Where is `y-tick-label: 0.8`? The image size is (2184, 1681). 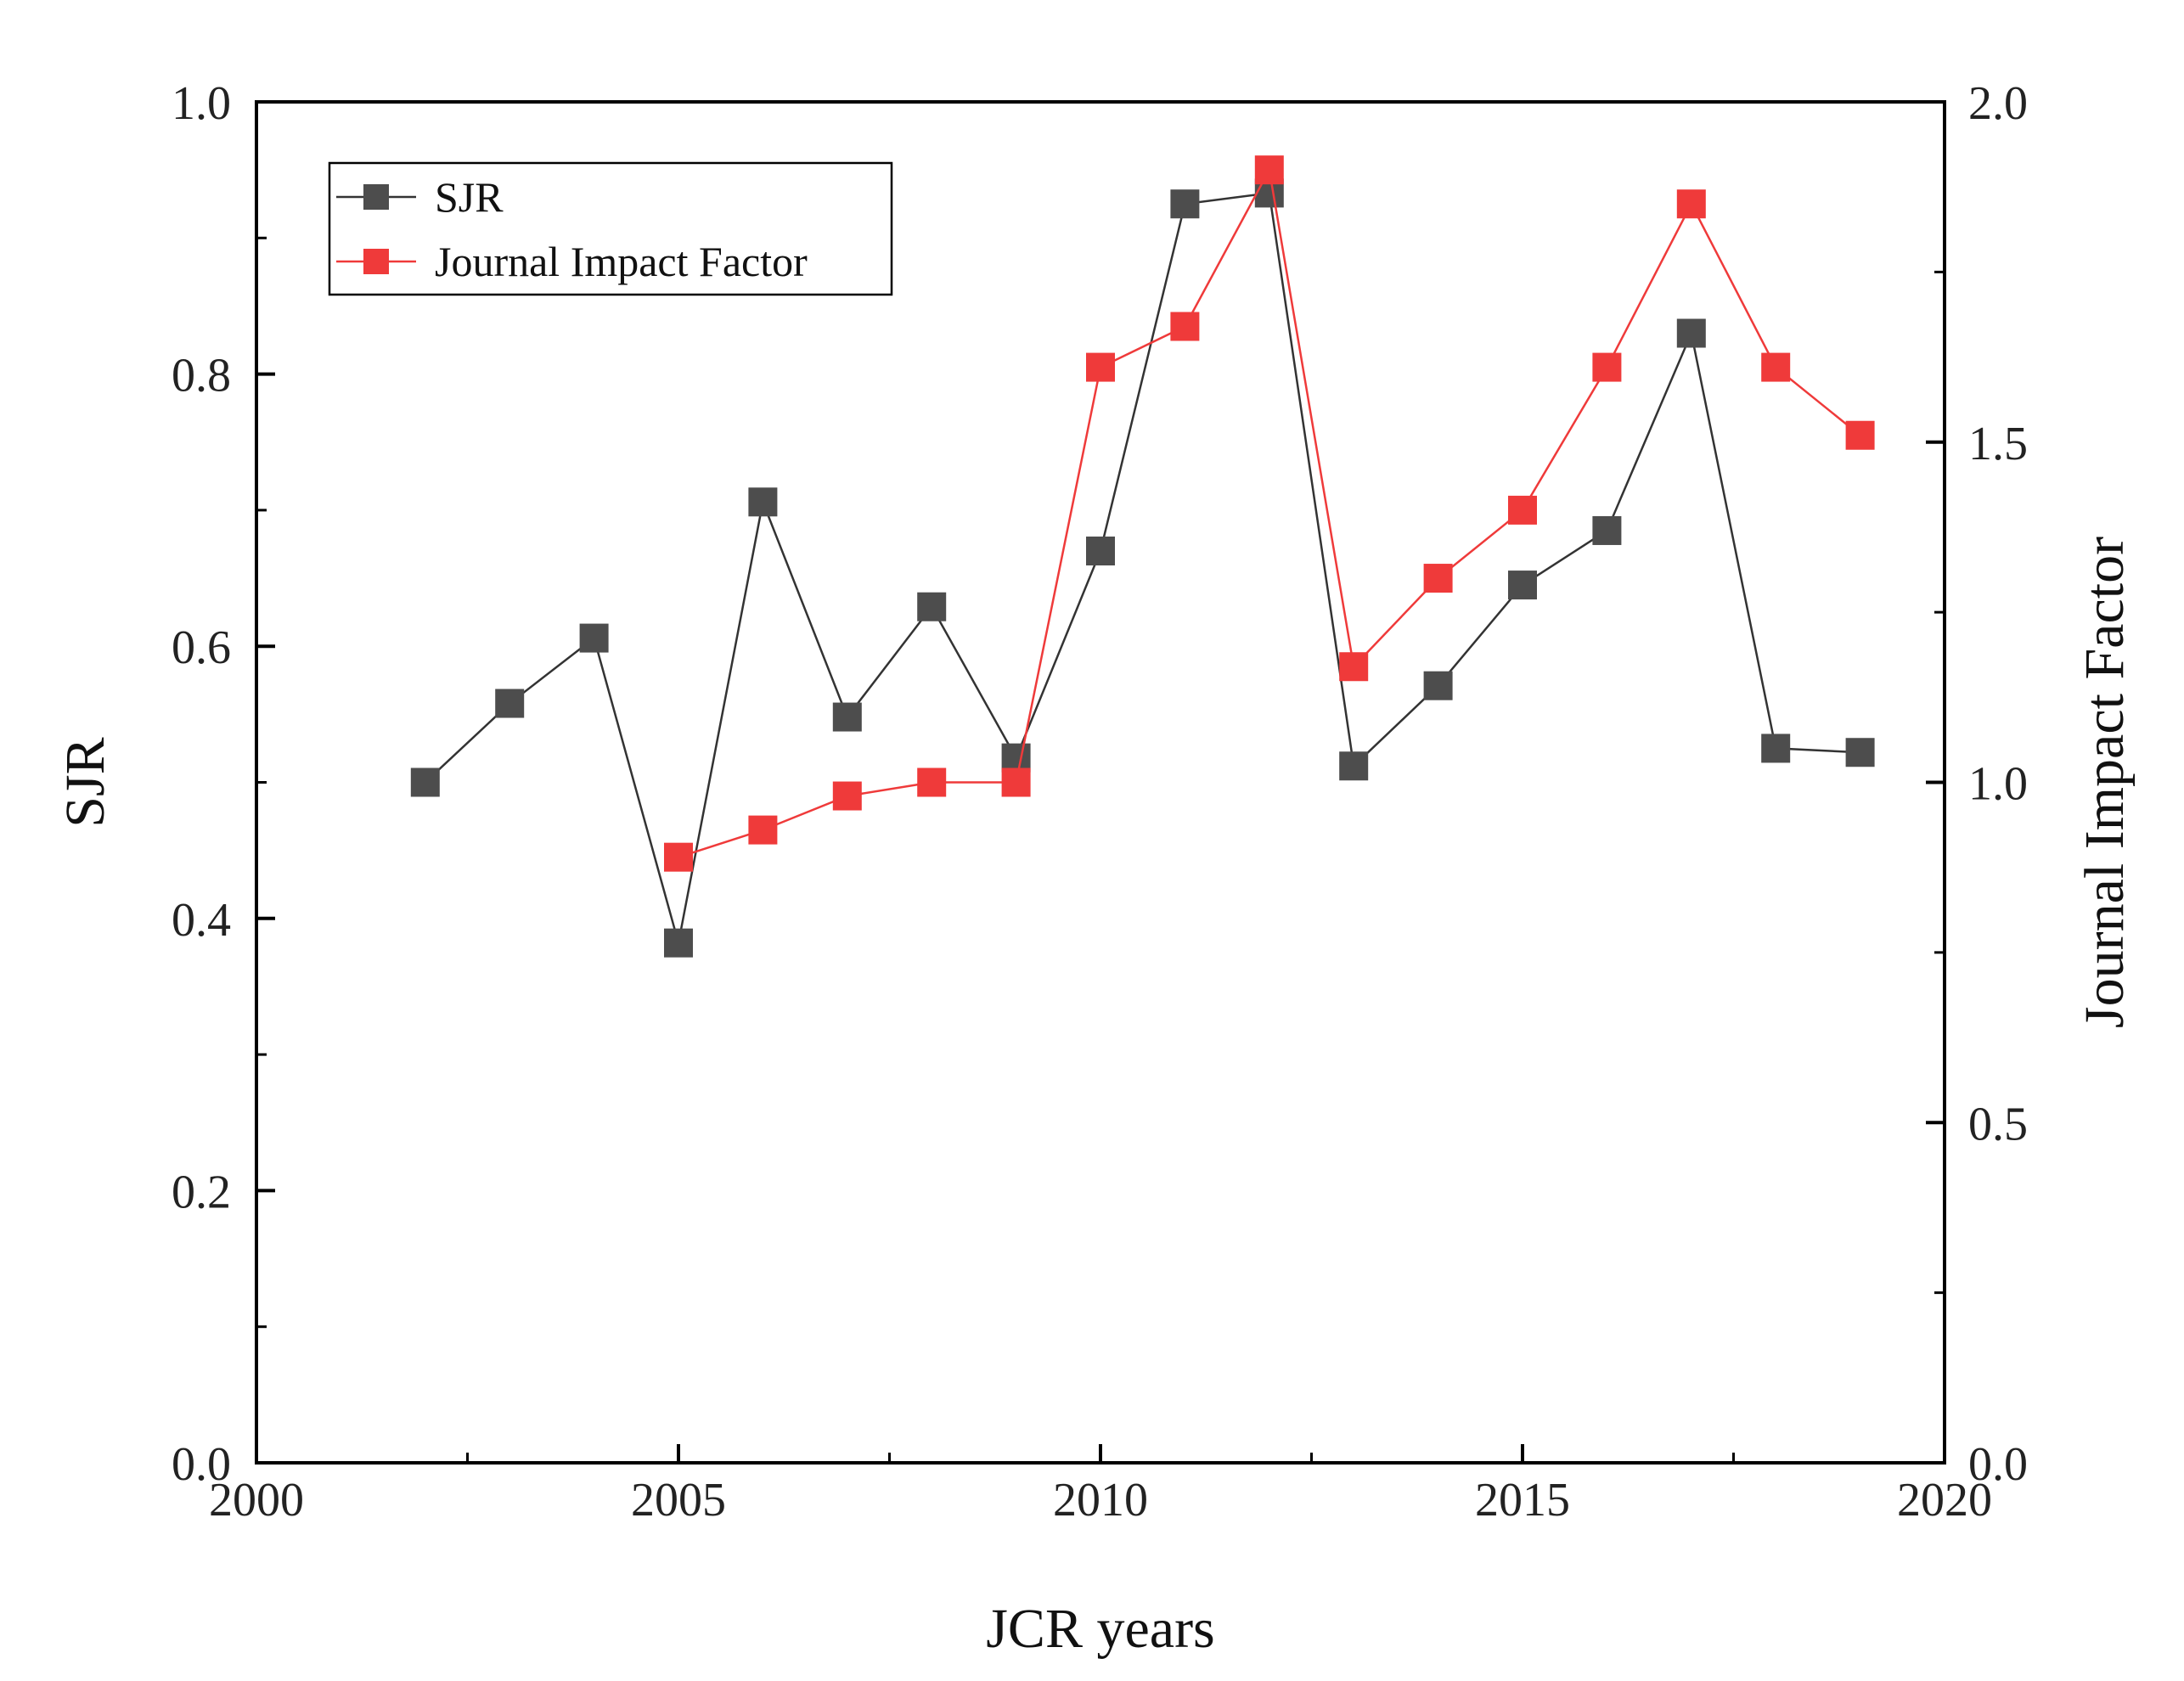 y-tick-label: 0.8 is located at coordinates (201, 376).